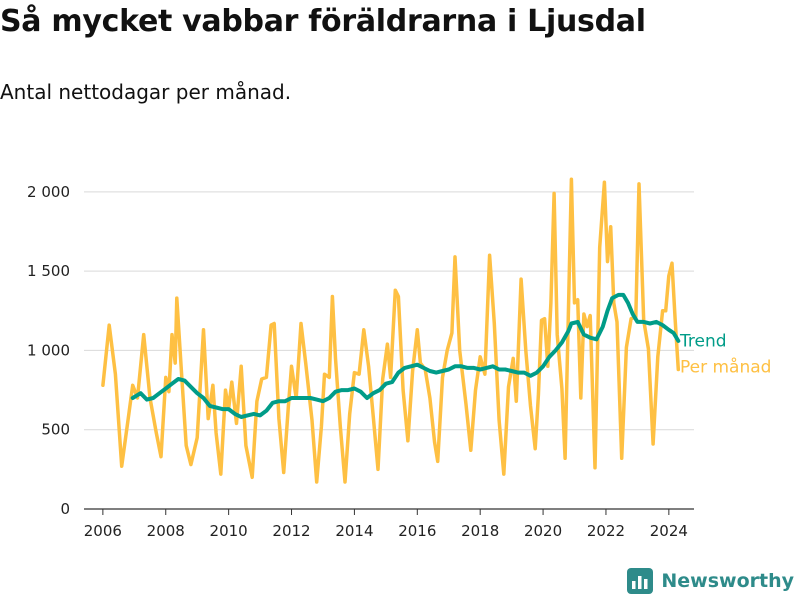 The width and height of the screenshot is (800, 600). I want to click on legend-label-trend: Trend, so click(703, 341).